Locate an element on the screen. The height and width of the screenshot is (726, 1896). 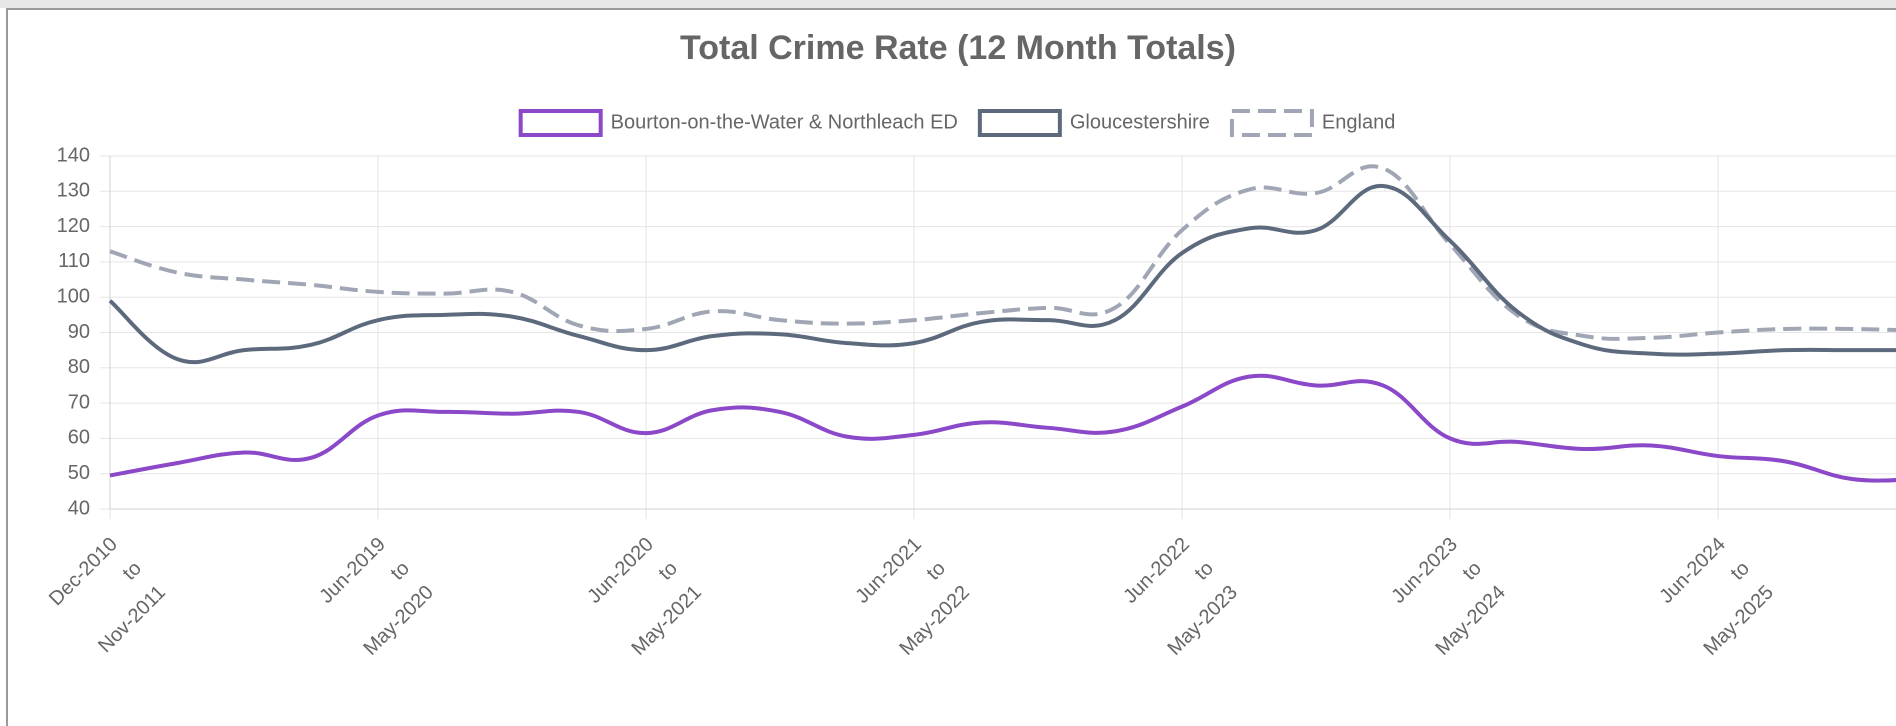
y-tick-label: 90 is located at coordinates (79, 332).